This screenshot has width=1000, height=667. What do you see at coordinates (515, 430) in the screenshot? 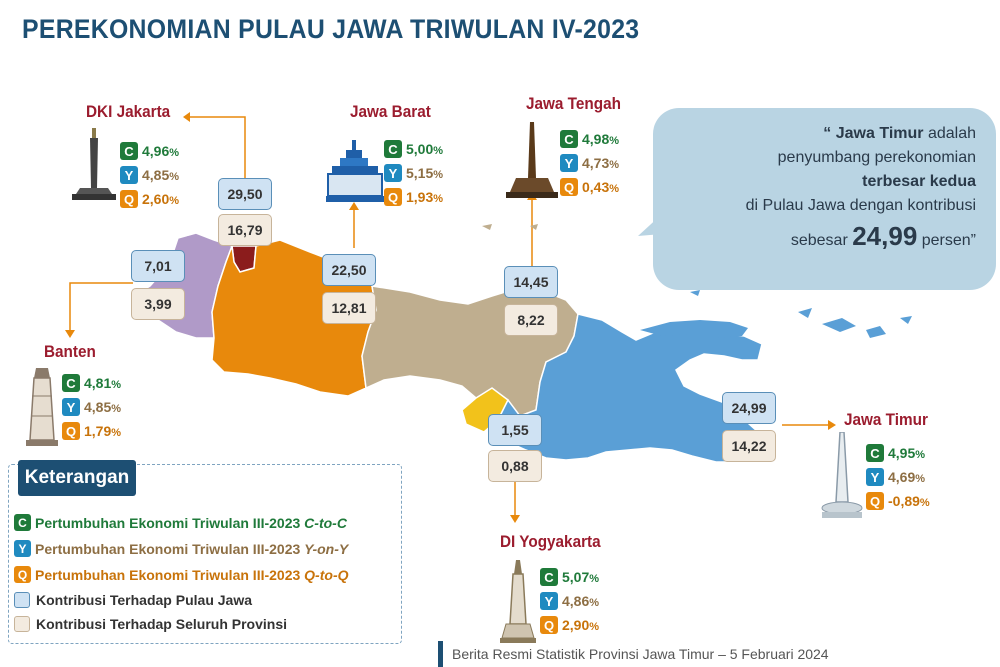
I see `diy-kontribusi-jawa: 1,55` at bounding box center [515, 430].